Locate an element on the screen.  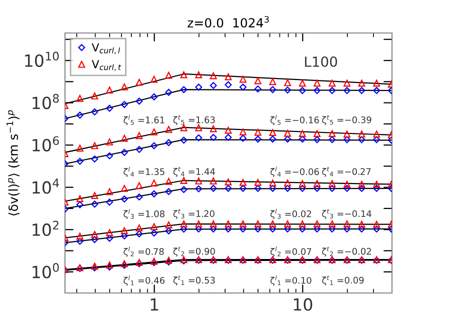
annotation: ζ$^{t}$$_{4}$ =1.44 is located at coordinates (194, 171).